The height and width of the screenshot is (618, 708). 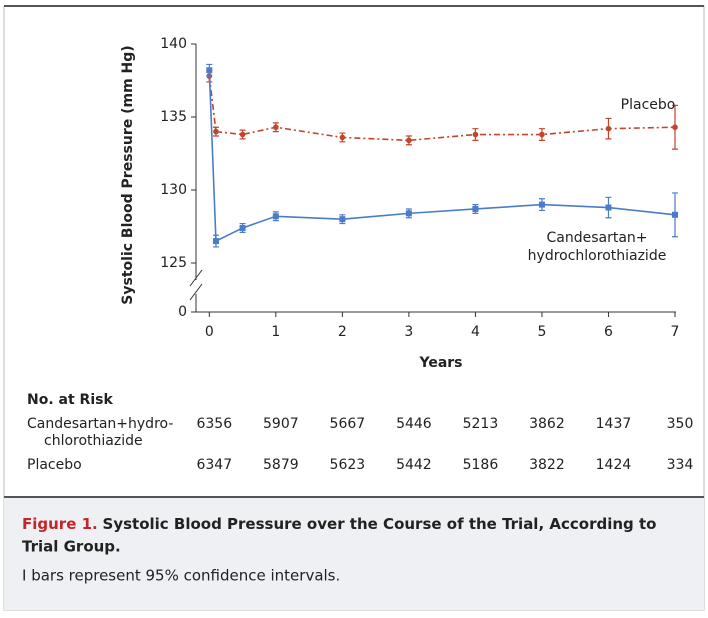 What do you see at coordinates (70, 400) in the screenshot?
I see `risk-title: No. at Risk` at bounding box center [70, 400].